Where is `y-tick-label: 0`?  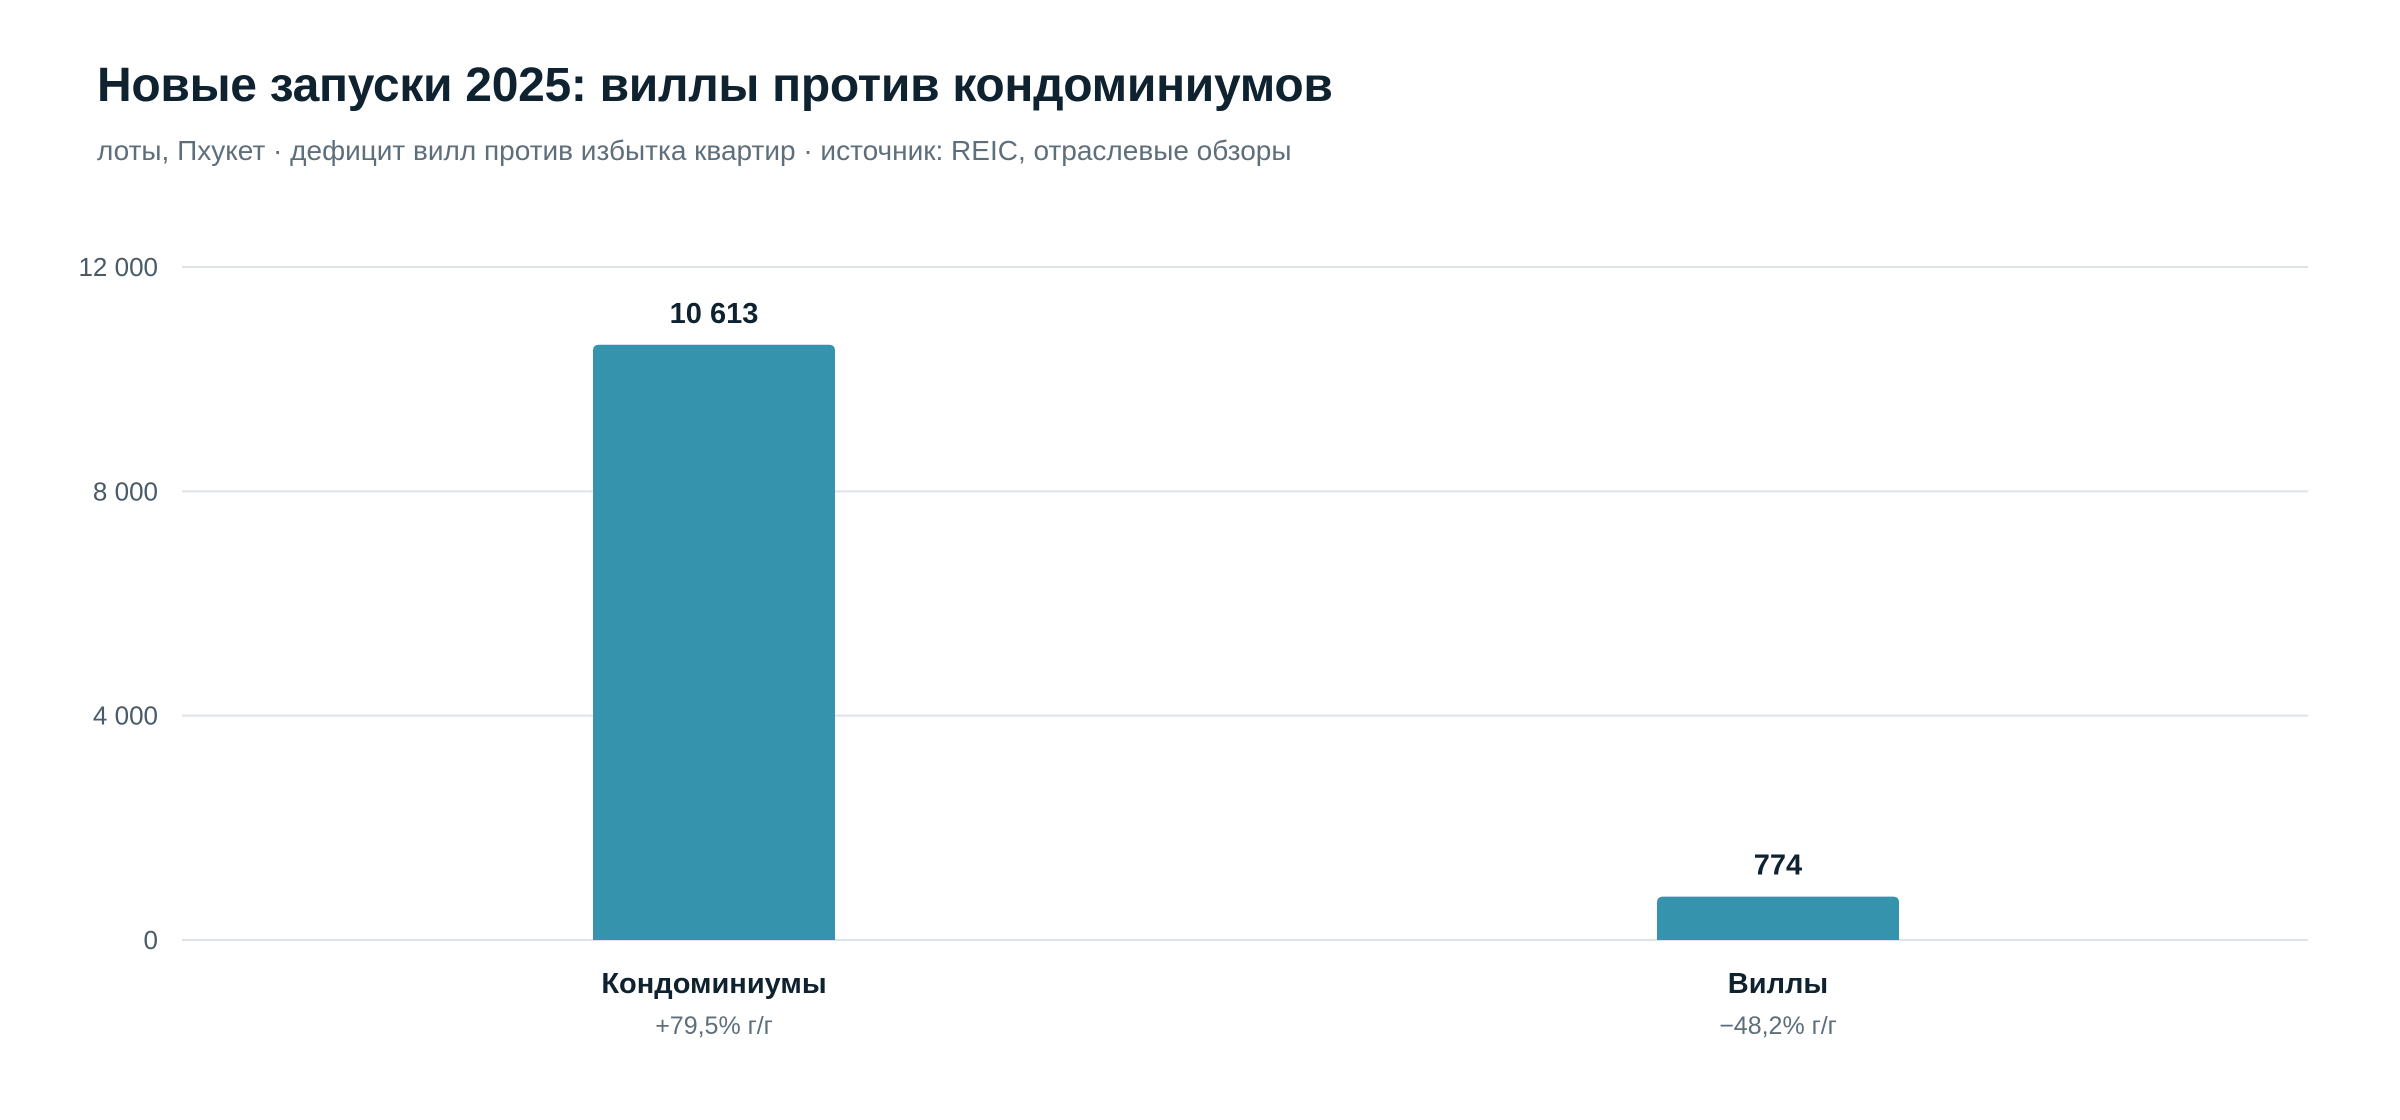 y-tick-label: 0 is located at coordinates (151, 940).